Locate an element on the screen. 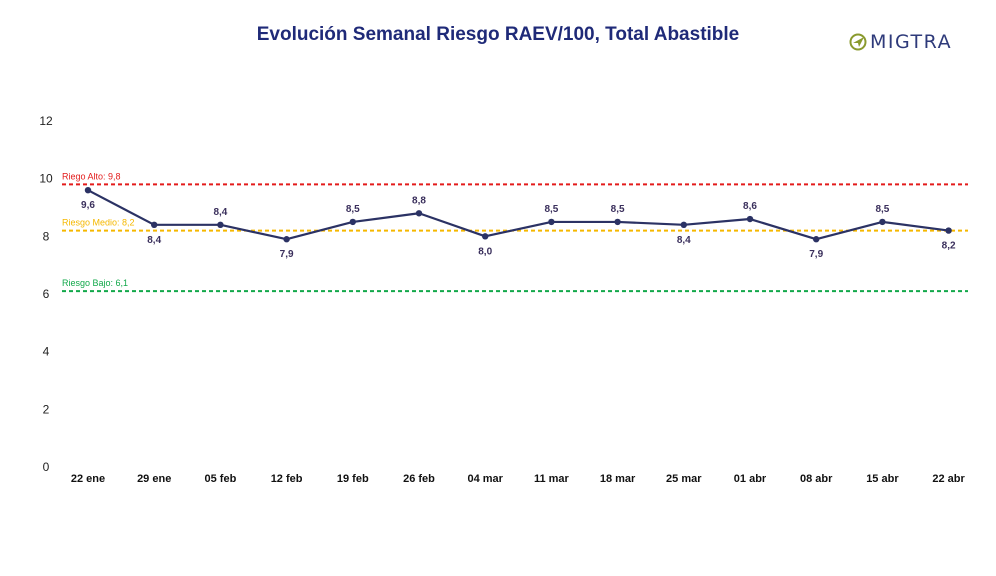 Image resolution: width=996 pixels, height=576 pixels. x-tick-label: 05 feb is located at coordinates (221, 479).